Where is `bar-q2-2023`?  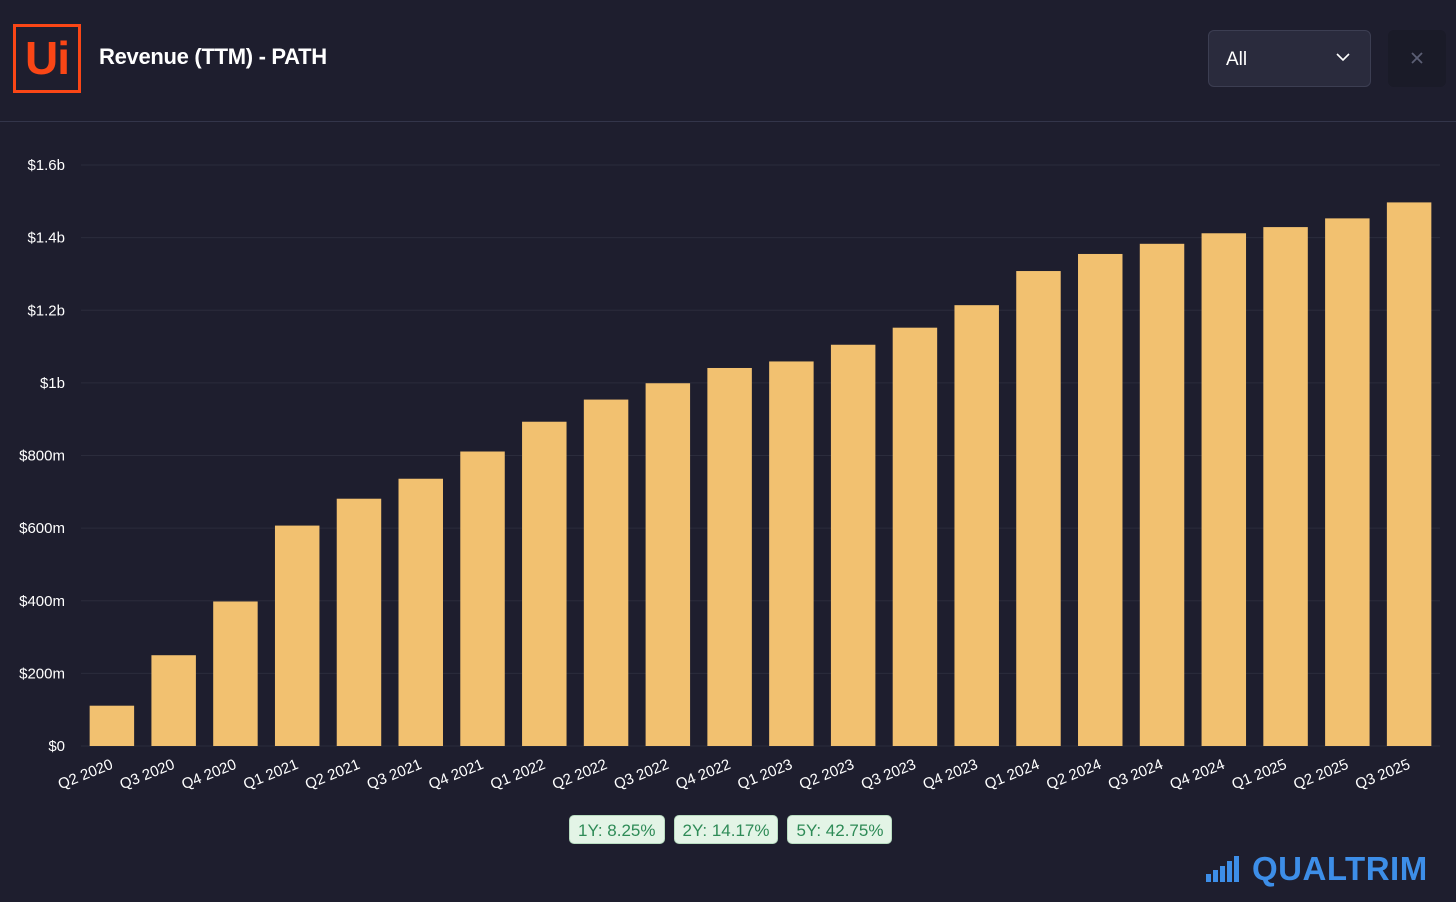 bar-q2-2023 is located at coordinates (853, 545).